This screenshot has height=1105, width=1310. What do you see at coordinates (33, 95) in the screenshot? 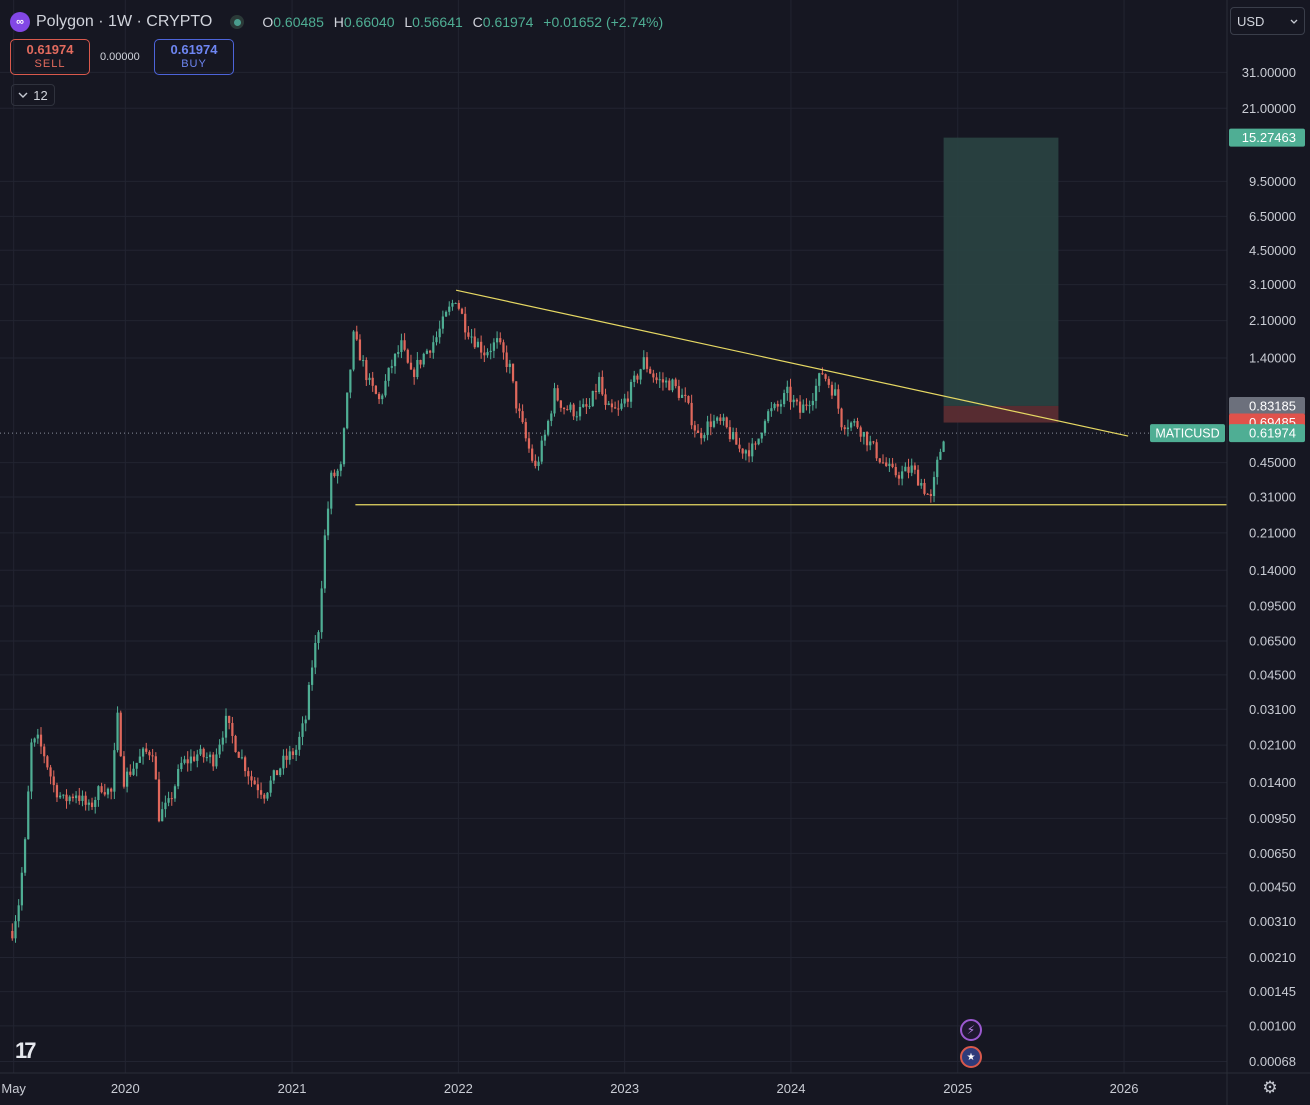
I see `indicator-collapse-toggle: 12` at bounding box center [33, 95].